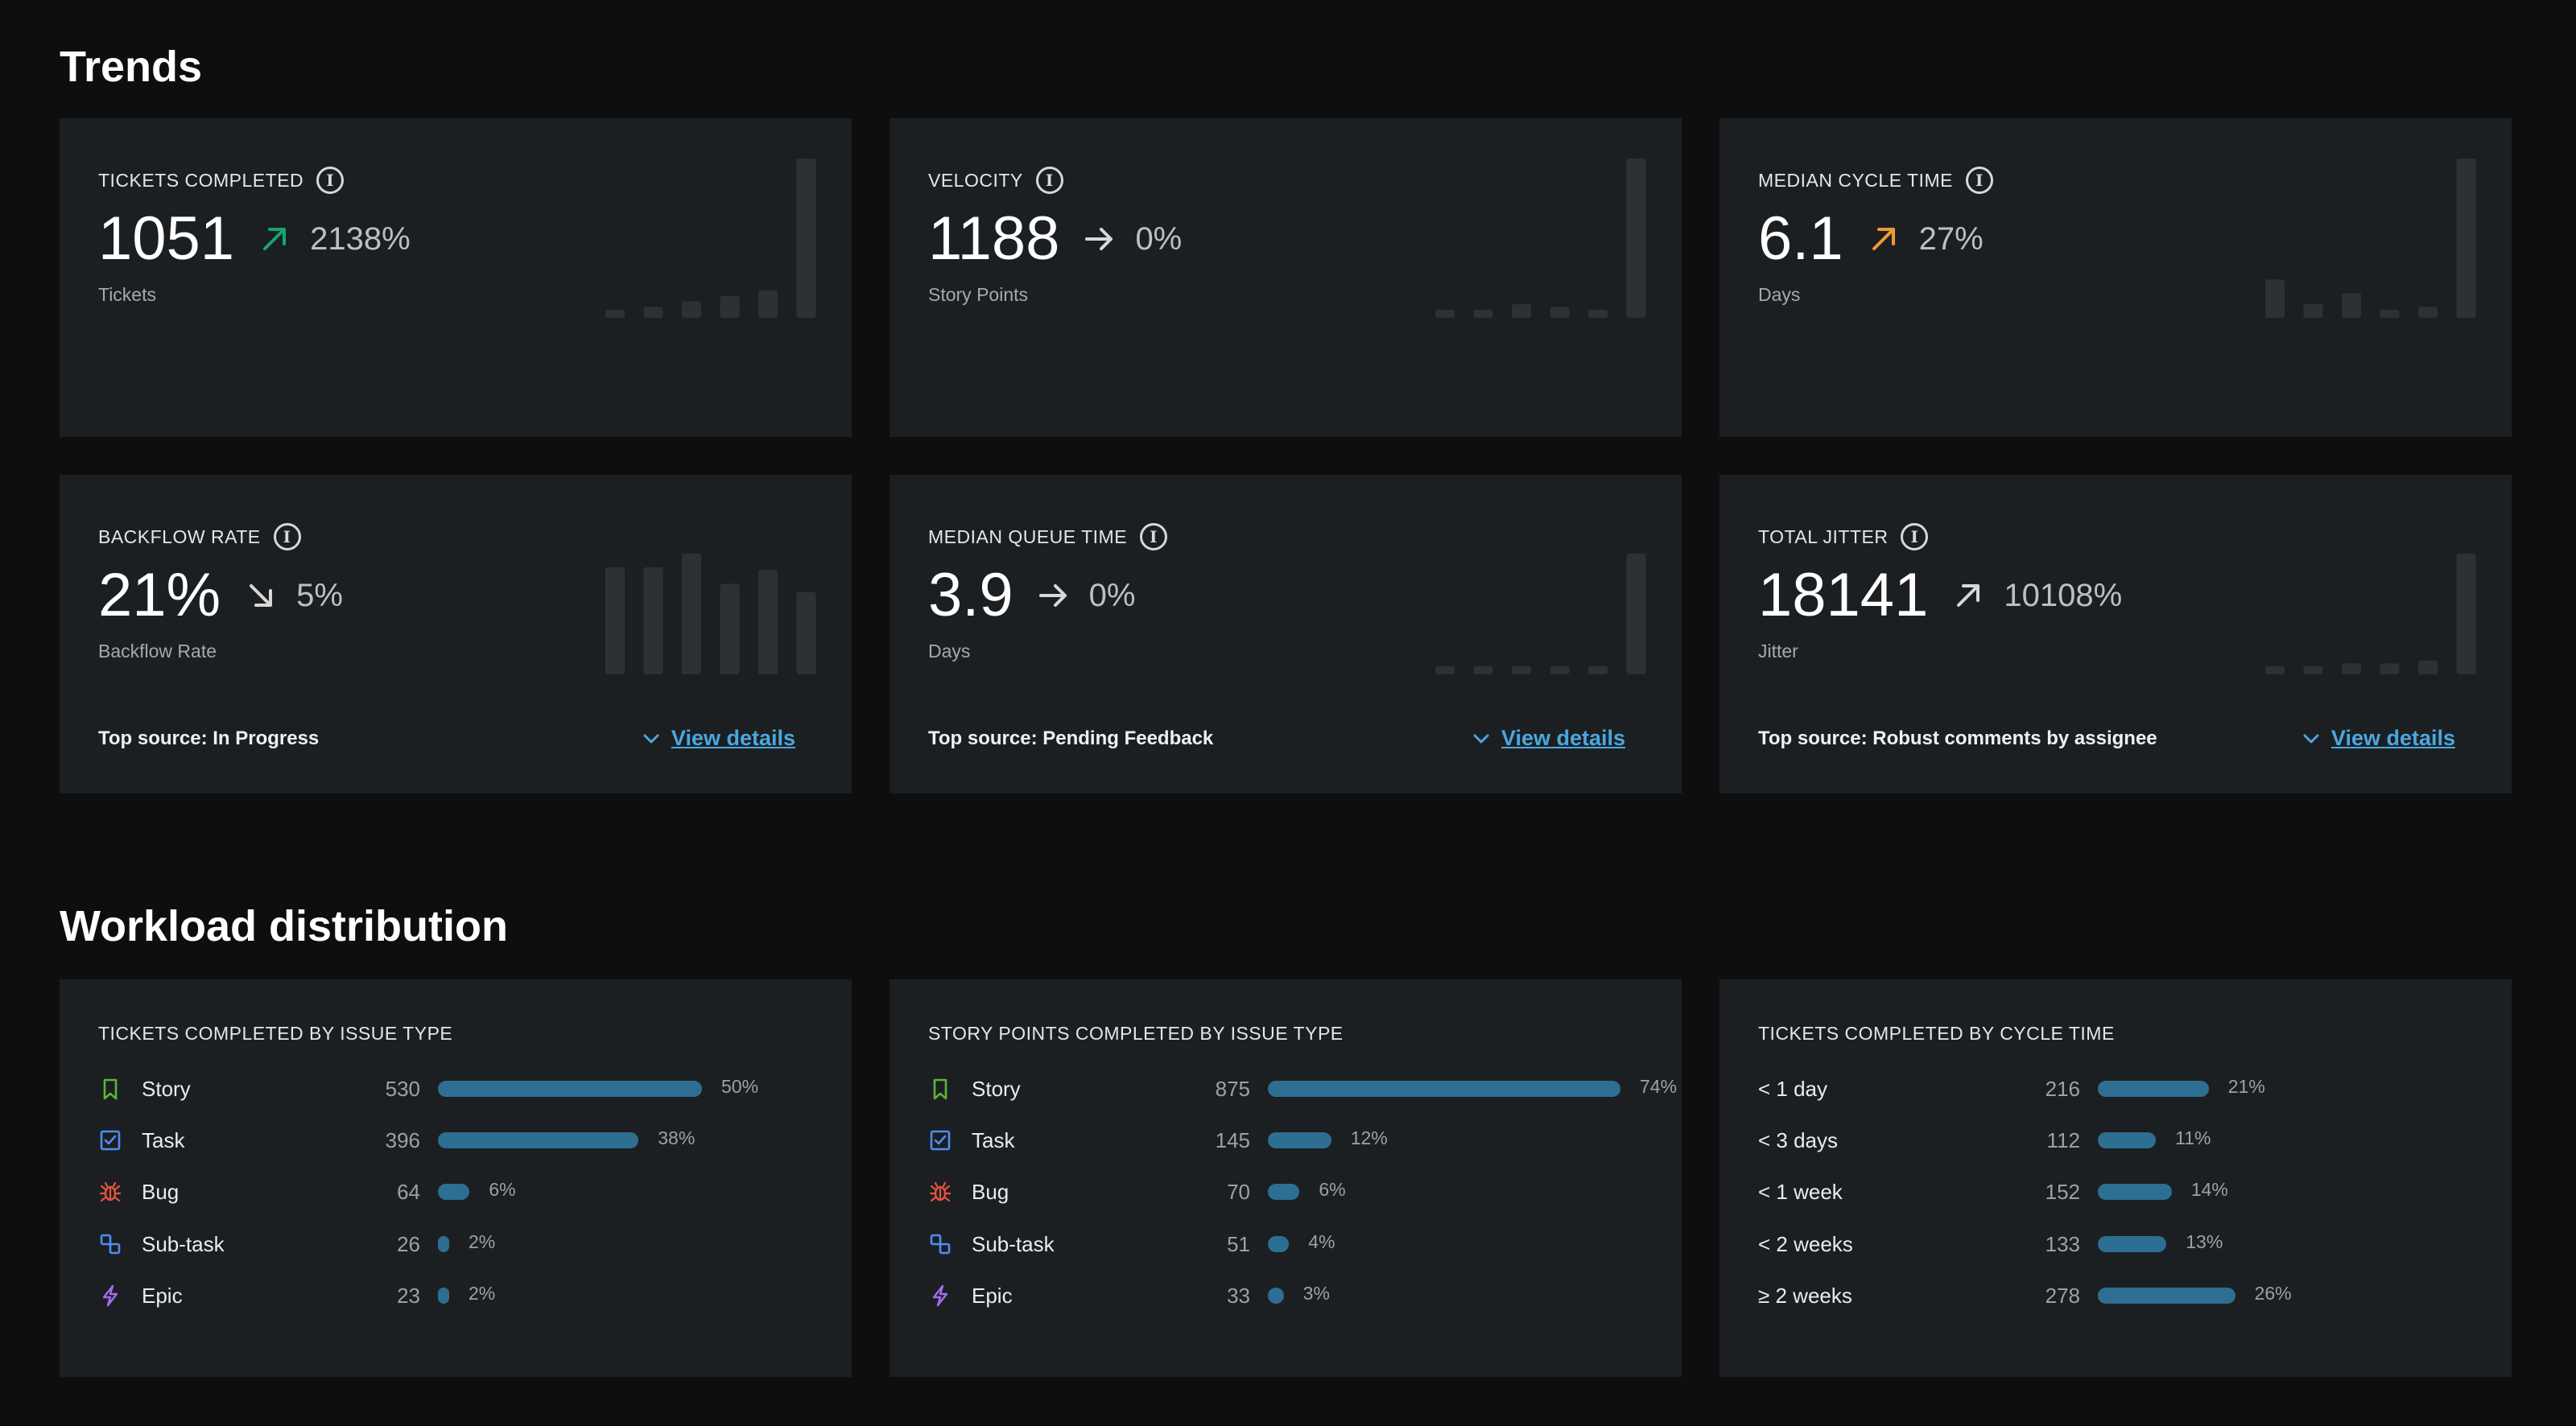 The image size is (2576, 1426). What do you see at coordinates (2204, 1241) in the screenshot?
I see `row-percentage: 13%` at bounding box center [2204, 1241].